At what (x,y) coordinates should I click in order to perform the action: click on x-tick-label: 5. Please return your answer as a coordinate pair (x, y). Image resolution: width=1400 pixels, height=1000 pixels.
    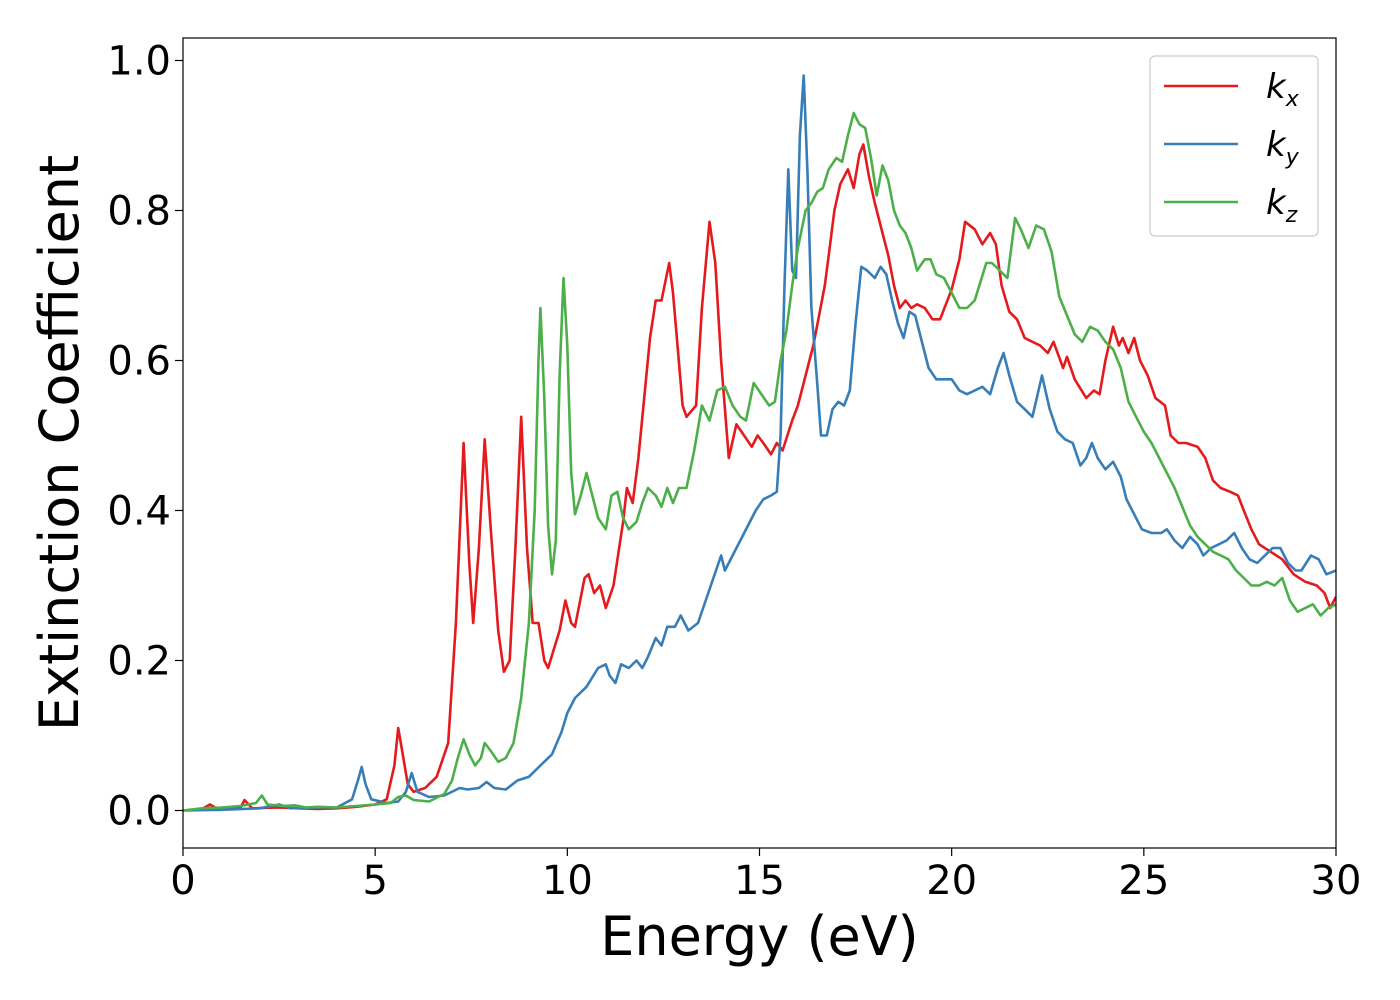
    Looking at the image, I should click on (374, 881).